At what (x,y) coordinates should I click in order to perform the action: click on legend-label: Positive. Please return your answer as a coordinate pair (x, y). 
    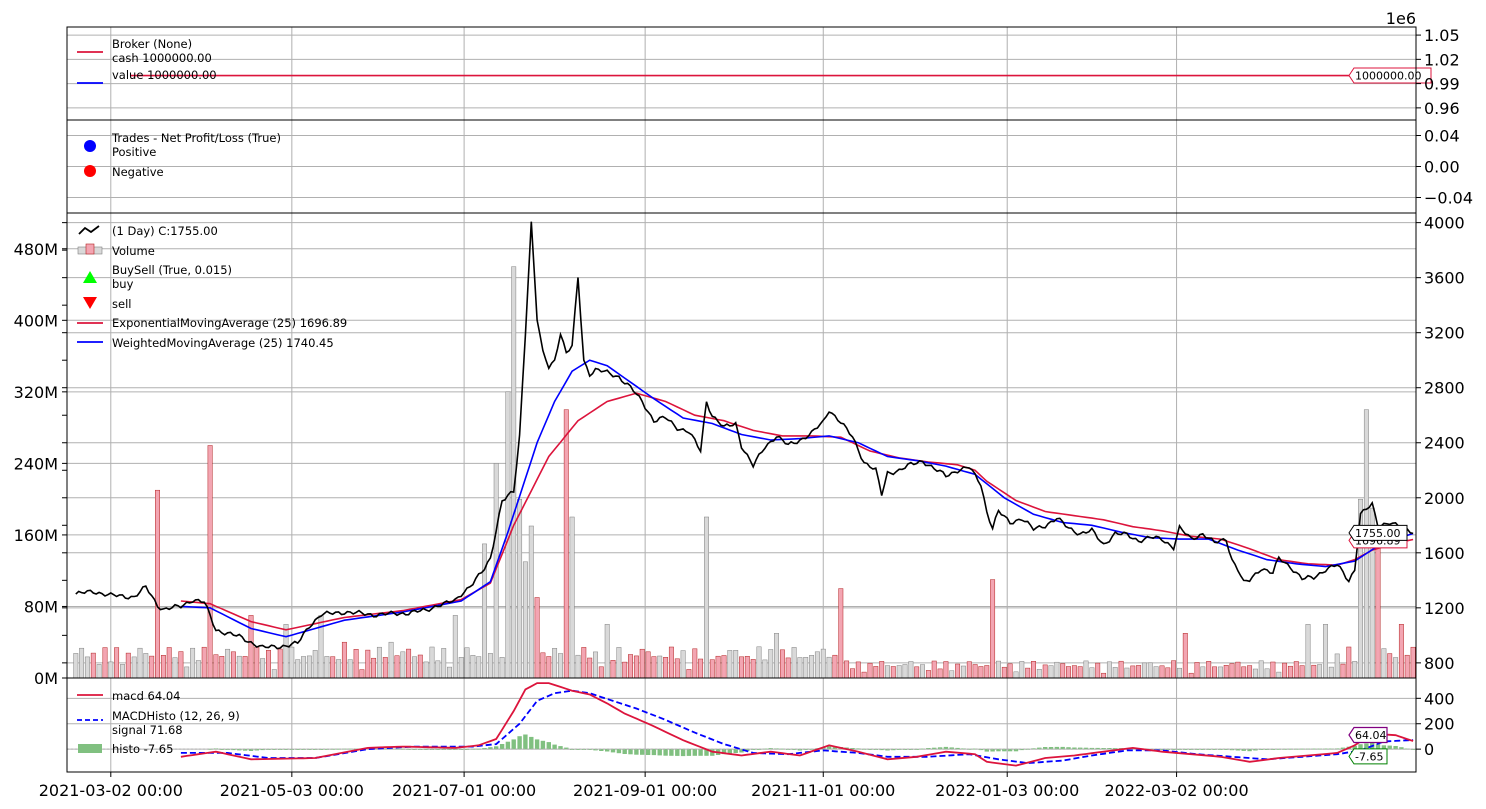
    Looking at the image, I should click on (134, 152).